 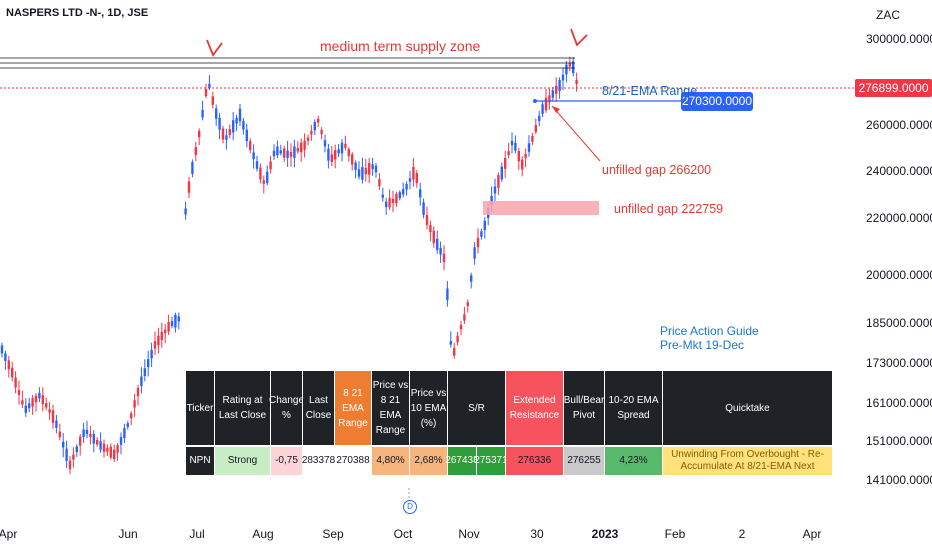 What do you see at coordinates (242, 461) in the screenshot?
I see `td-rating: Strong` at bounding box center [242, 461].